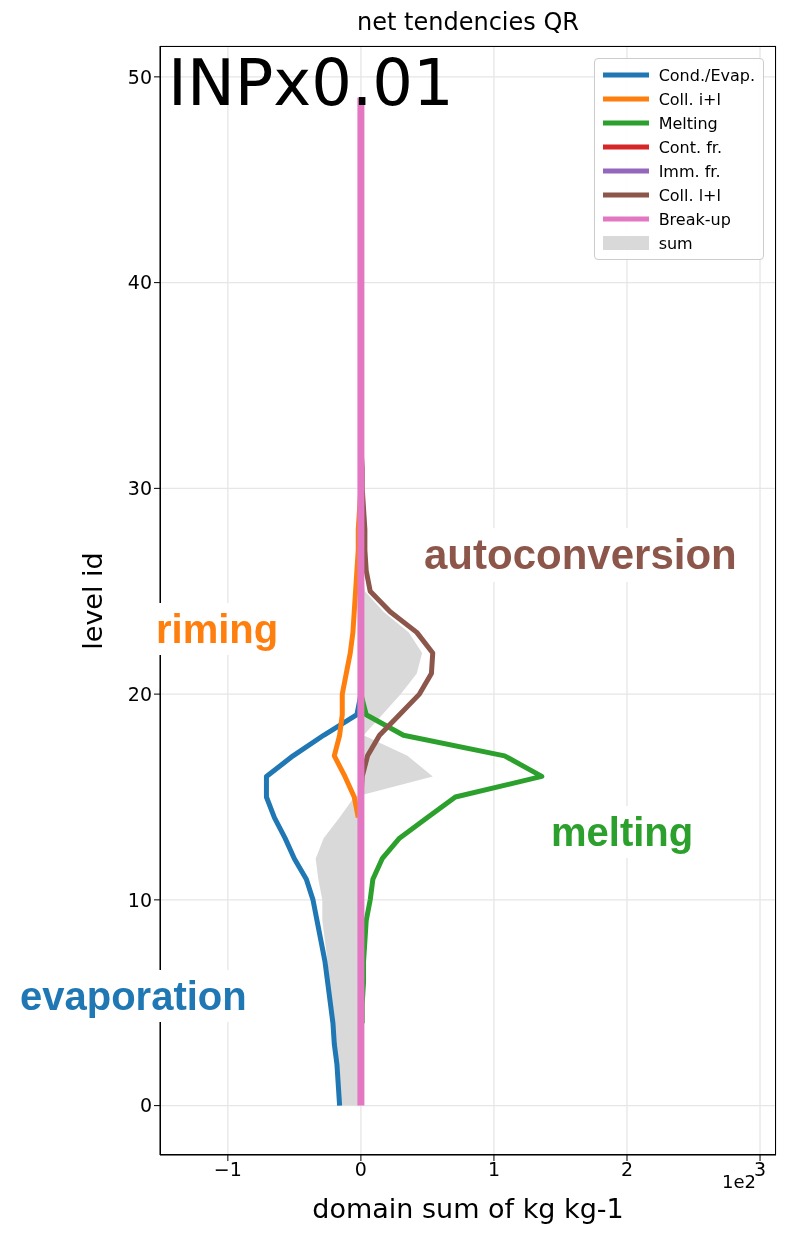 This screenshot has width=800, height=1233. What do you see at coordinates (688, 123) in the screenshot?
I see `legend-label: Melting` at bounding box center [688, 123].